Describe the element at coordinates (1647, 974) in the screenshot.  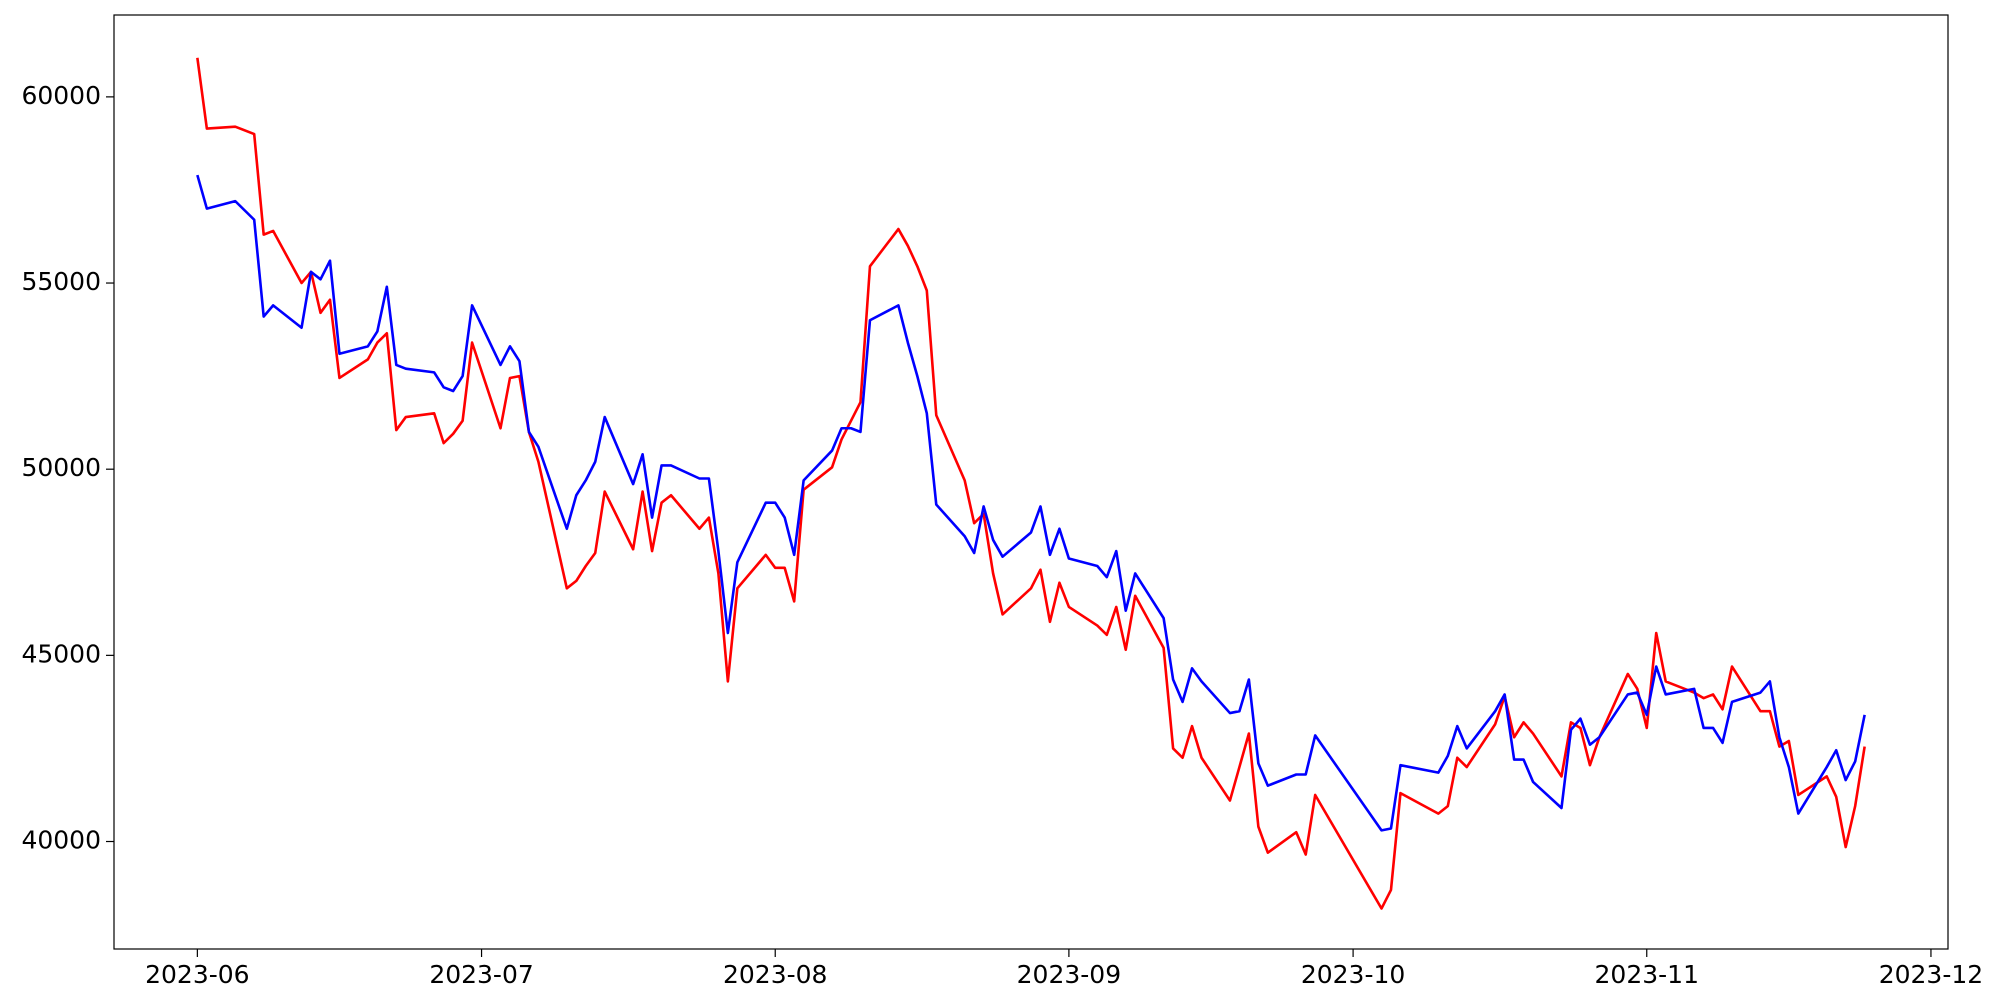
I see `x-tick-label: 2023-11` at that location.